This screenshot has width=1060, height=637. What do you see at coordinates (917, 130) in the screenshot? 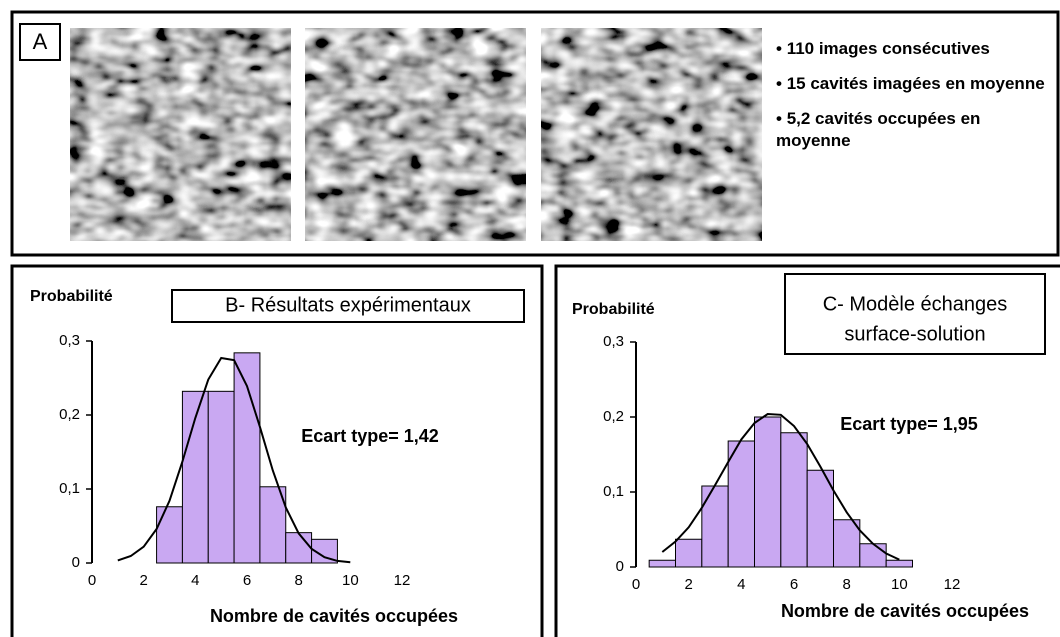
I see `bullet: 5,2 cavités occupées en moyenne` at bounding box center [917, 130].